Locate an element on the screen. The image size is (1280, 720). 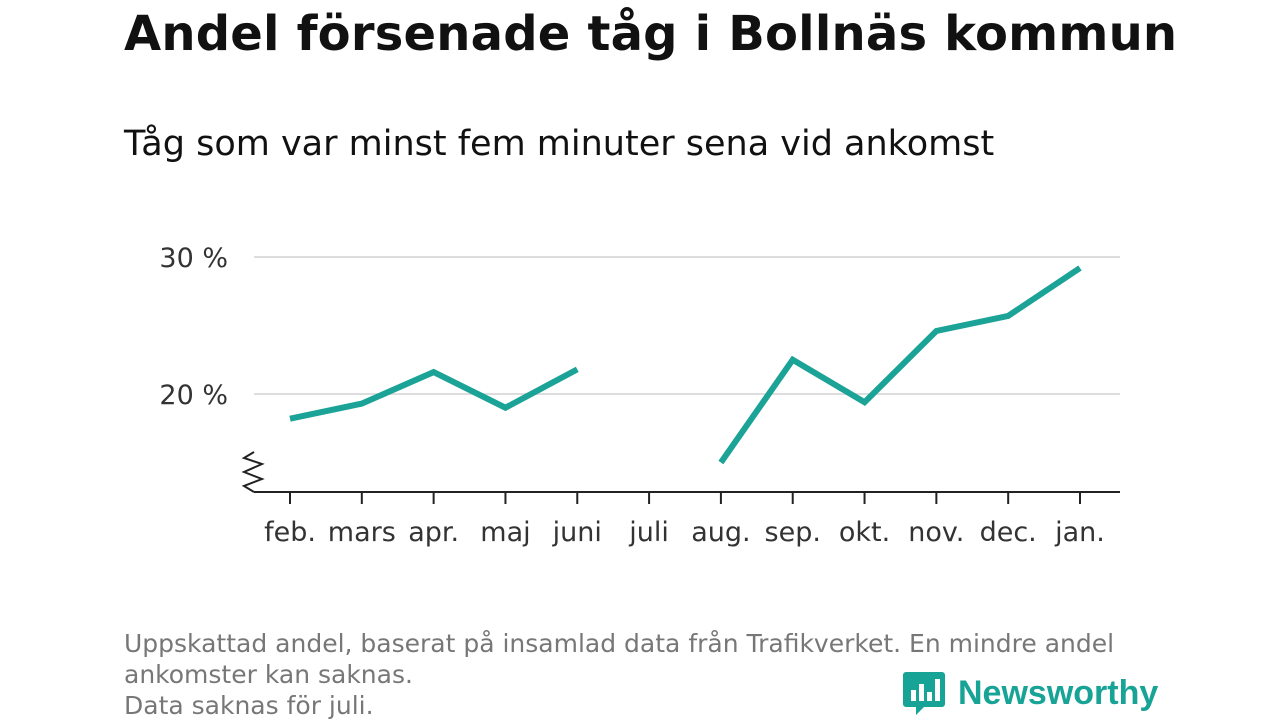
footnote-line-2: ankomster kan saknas. is located at coordinates (268, 674).